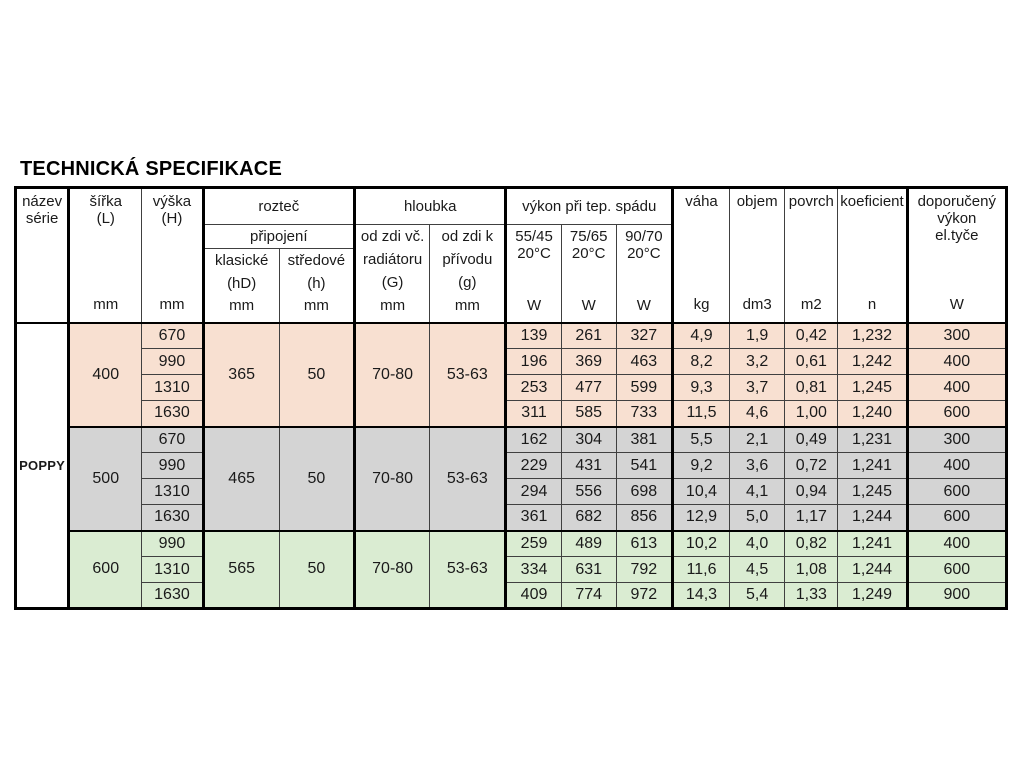 This screenshot has height=768, width=1024. What do you see at coordinates (106, 305) in the screenshot?
I see `width-unit: mm` at bounding box center [106, 305].